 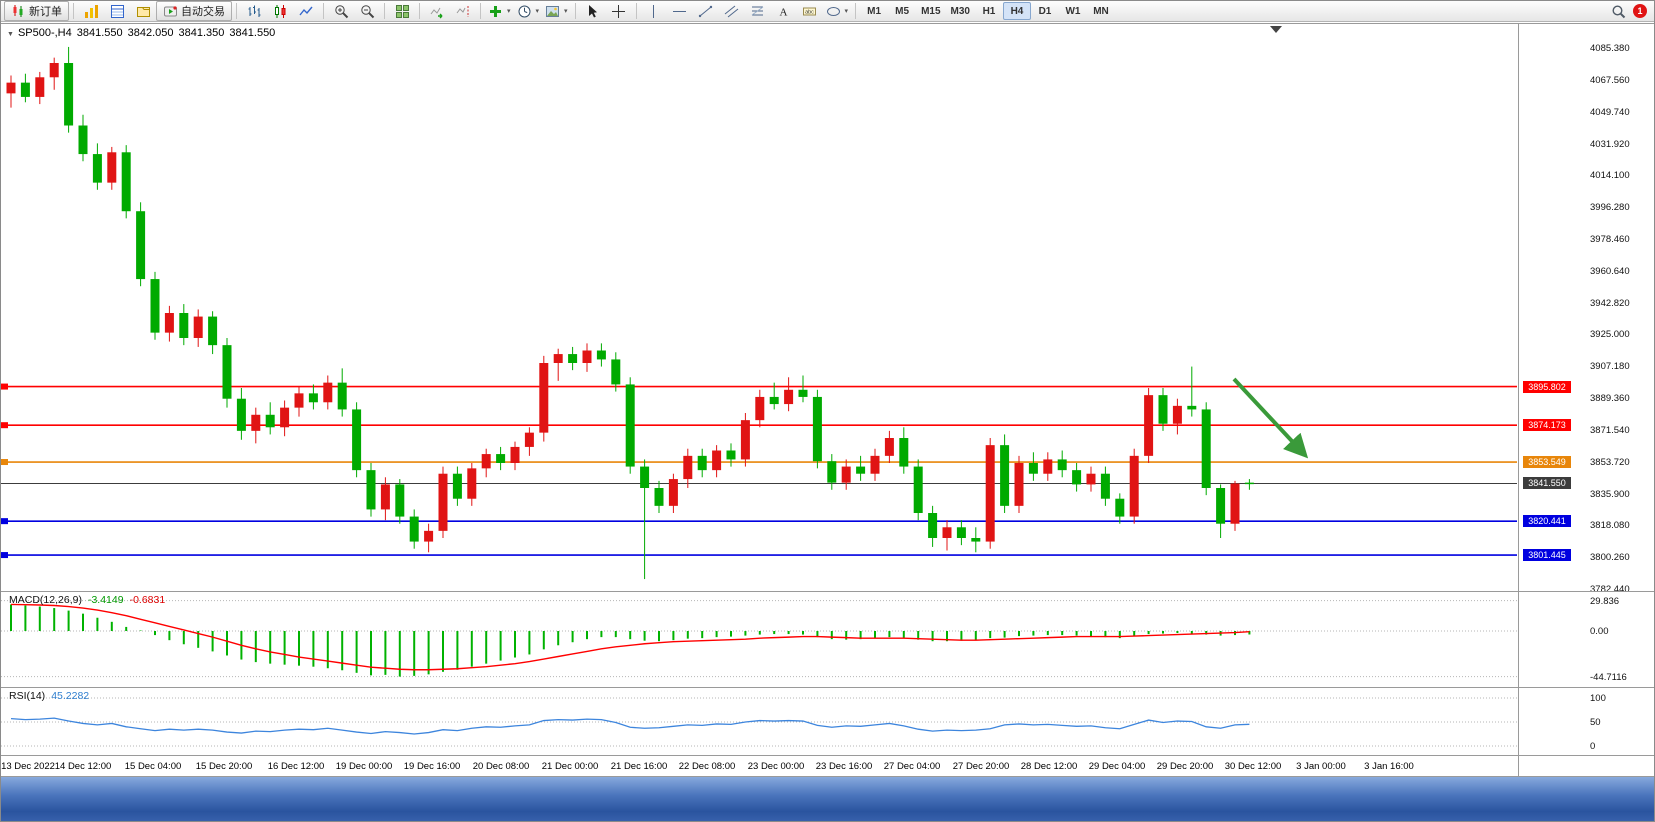 I want to click on trendline-icon, so click(x=705, y=11).